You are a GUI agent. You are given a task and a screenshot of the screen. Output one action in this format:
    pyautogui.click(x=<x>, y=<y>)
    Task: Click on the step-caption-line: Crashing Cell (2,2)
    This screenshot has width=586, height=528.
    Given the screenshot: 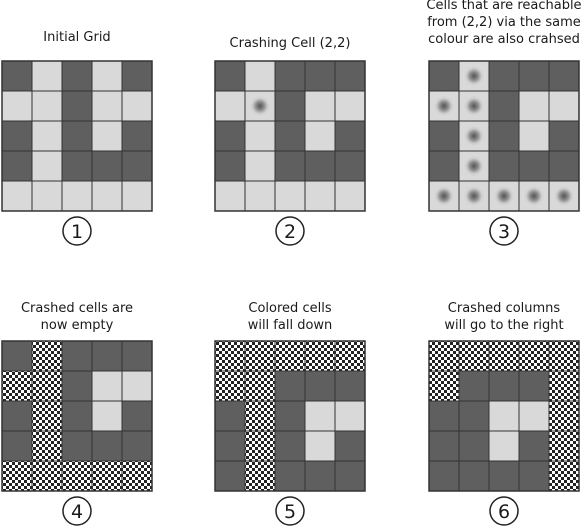 What is the action you would take?
    pyautogui.click(x=290, y=43)
    